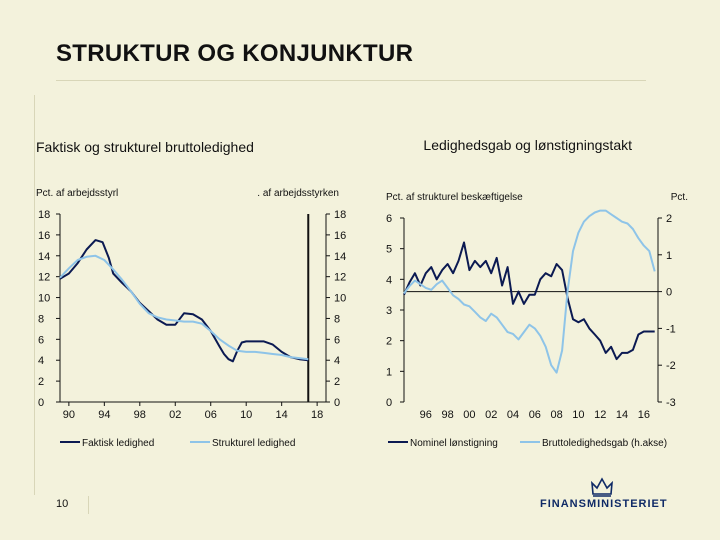 The width and height of the screenshot is (720, 540). What do you see at coordinates (44, 278) in the screenshot?
I see `y-tick-label-left: 12` at bounding box center [44, 278].